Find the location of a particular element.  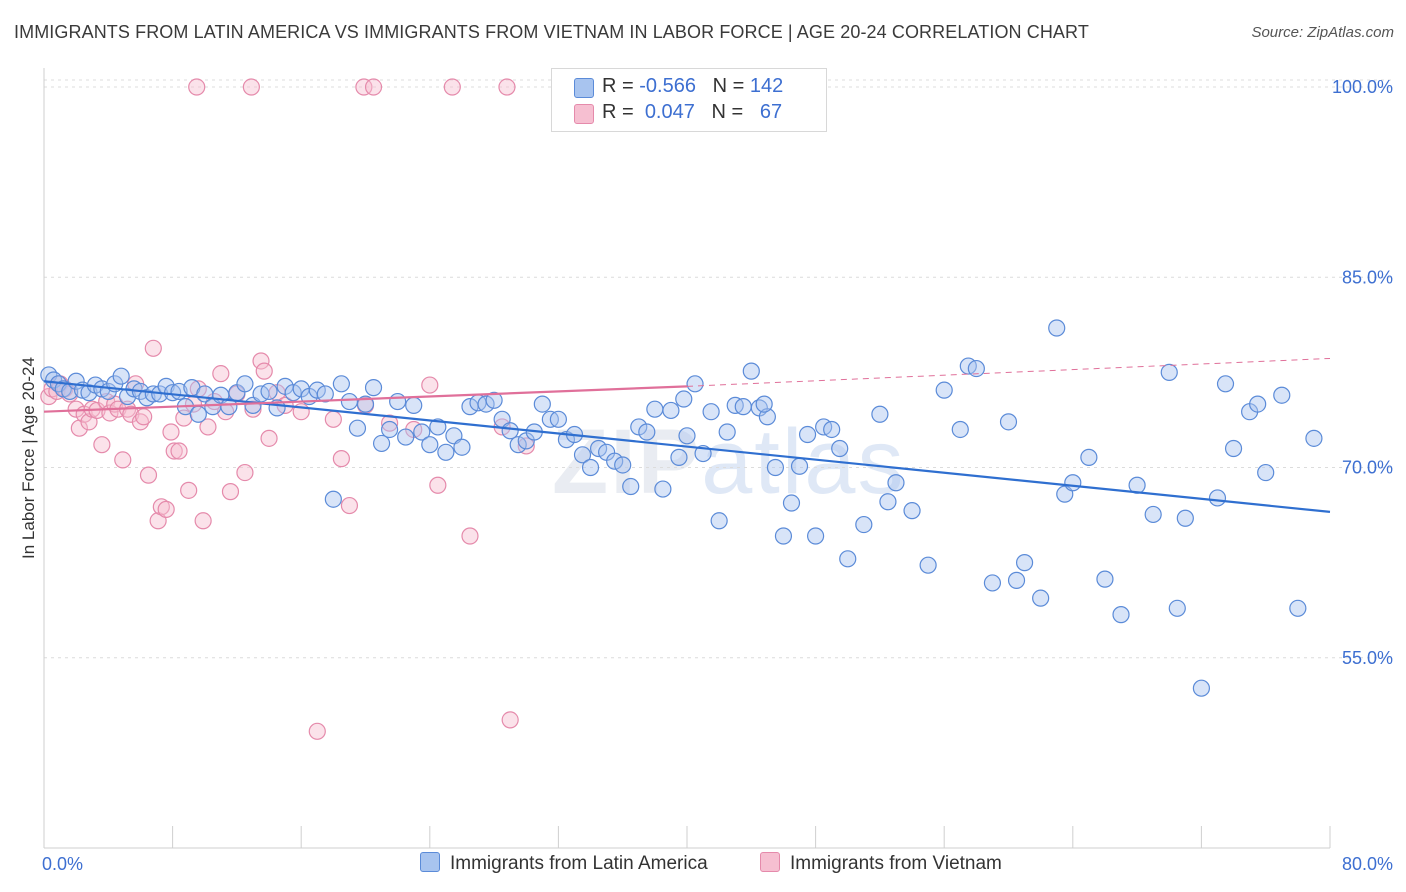

y-tick-label-0: 55.0% is located at coordinates (1367, 658).